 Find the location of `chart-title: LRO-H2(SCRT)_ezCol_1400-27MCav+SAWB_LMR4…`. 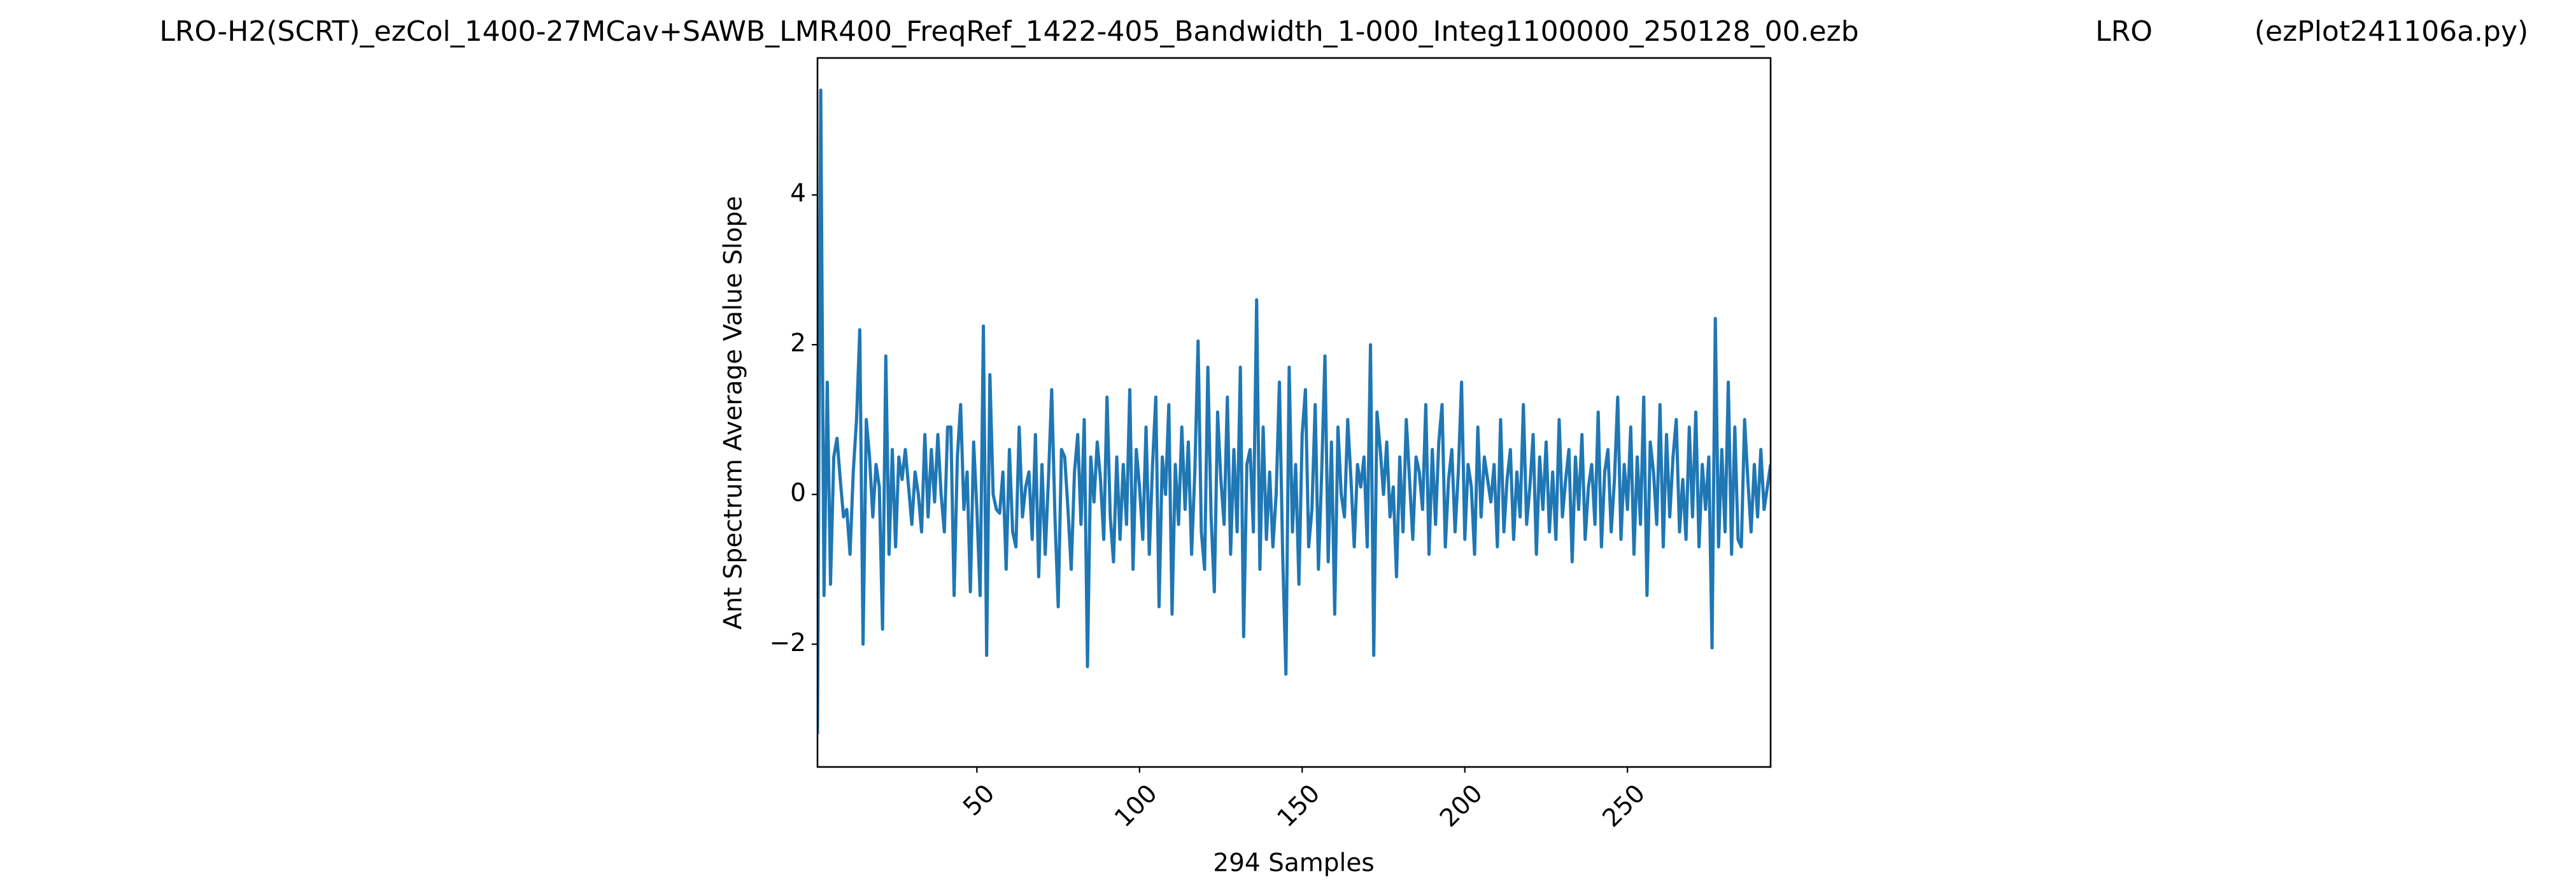

chart-title: LRO-H2(SCRT)_ezCol_1400-27MCav+SAWB_LMR4… is located at coordinates (1008, 31).